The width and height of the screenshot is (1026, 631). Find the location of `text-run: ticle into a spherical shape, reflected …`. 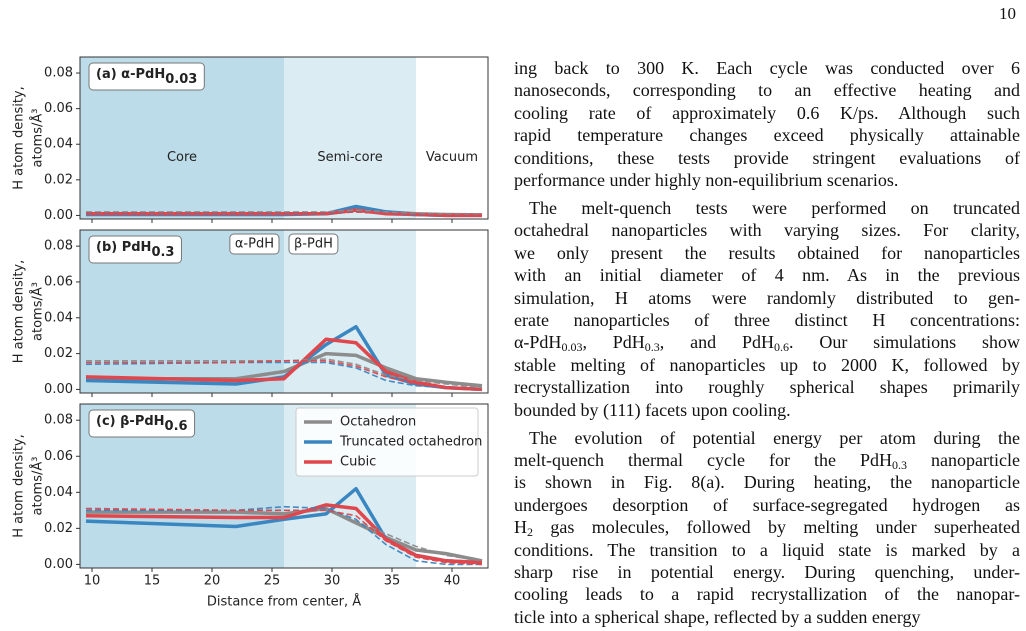

text-run: ticle into a spherical shape, reflected … is located at coordinates (717, 616).